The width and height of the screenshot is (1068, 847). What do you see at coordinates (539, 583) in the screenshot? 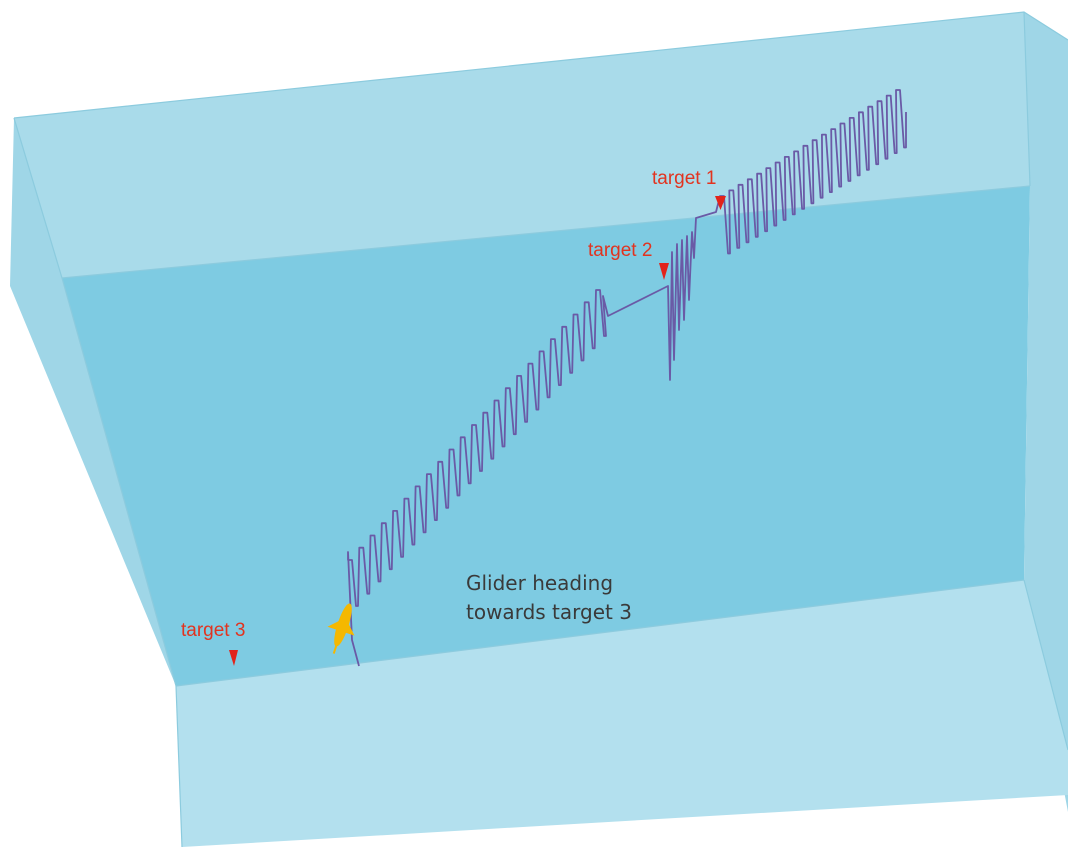
I see `glider-caption-line-1: Glider heading` at bounding box center [539, 583].